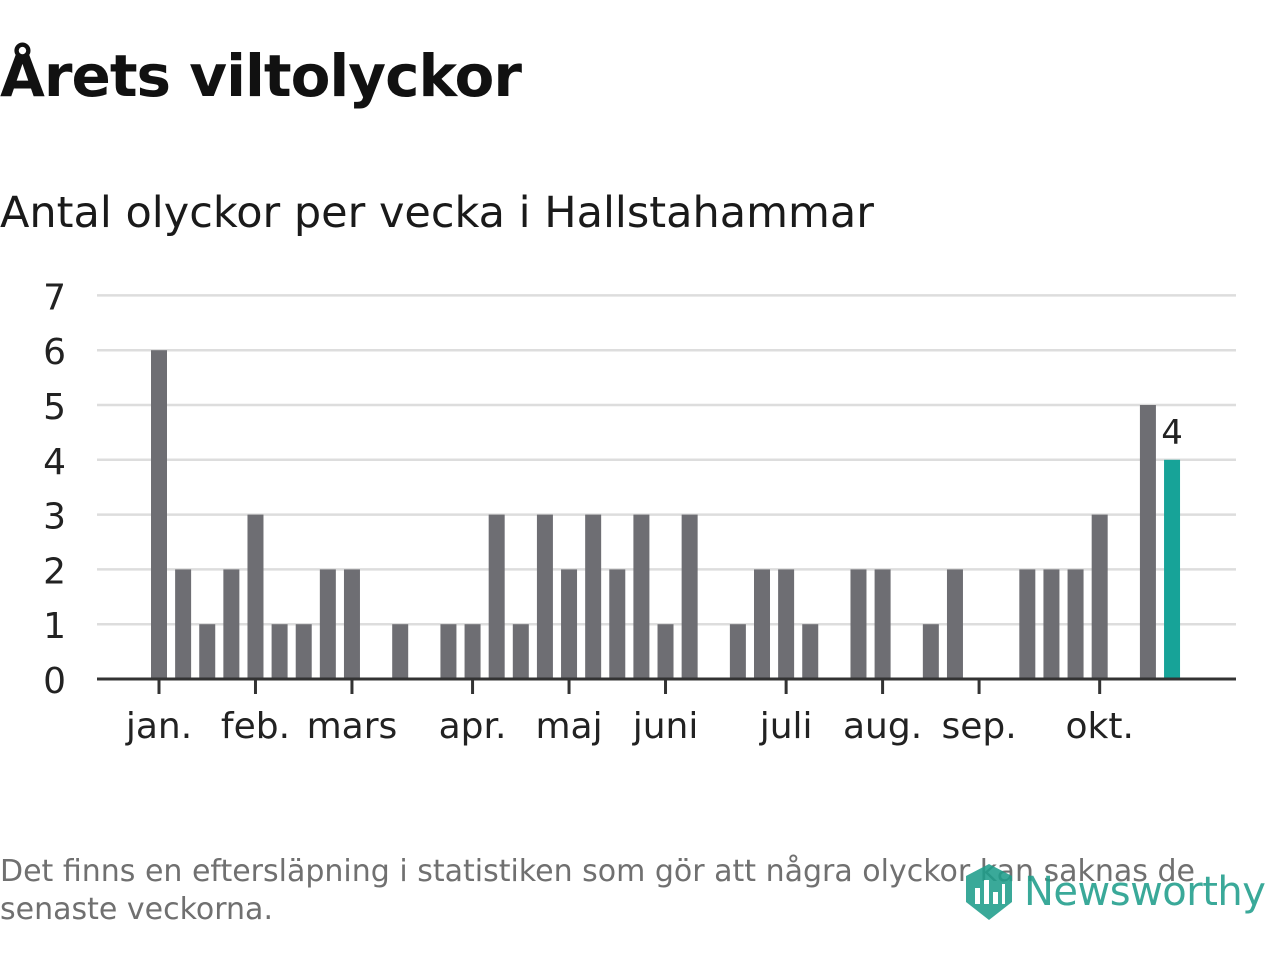 The image size is (1280, 960). What do you see at coordinates (473, 726) in the screenshot?
I see `x-tick-label: apr.` at bounding box center [473, 726].